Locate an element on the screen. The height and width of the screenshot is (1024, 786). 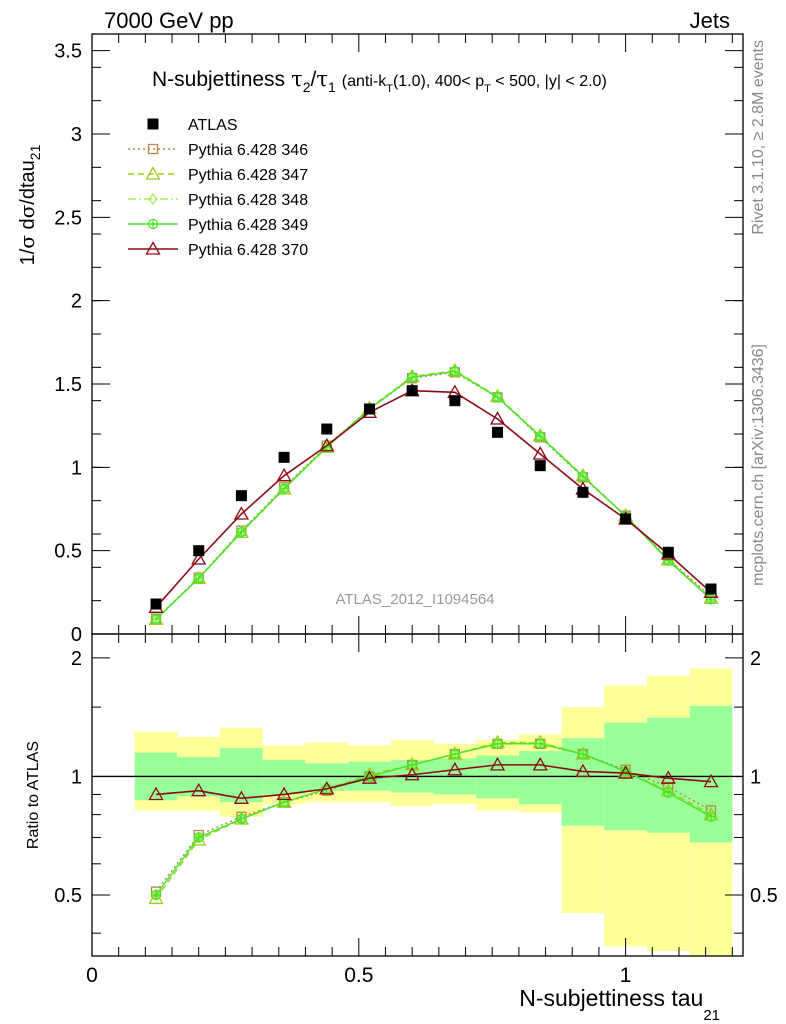
ratio-panel-series is located at coordinates (433, 819).